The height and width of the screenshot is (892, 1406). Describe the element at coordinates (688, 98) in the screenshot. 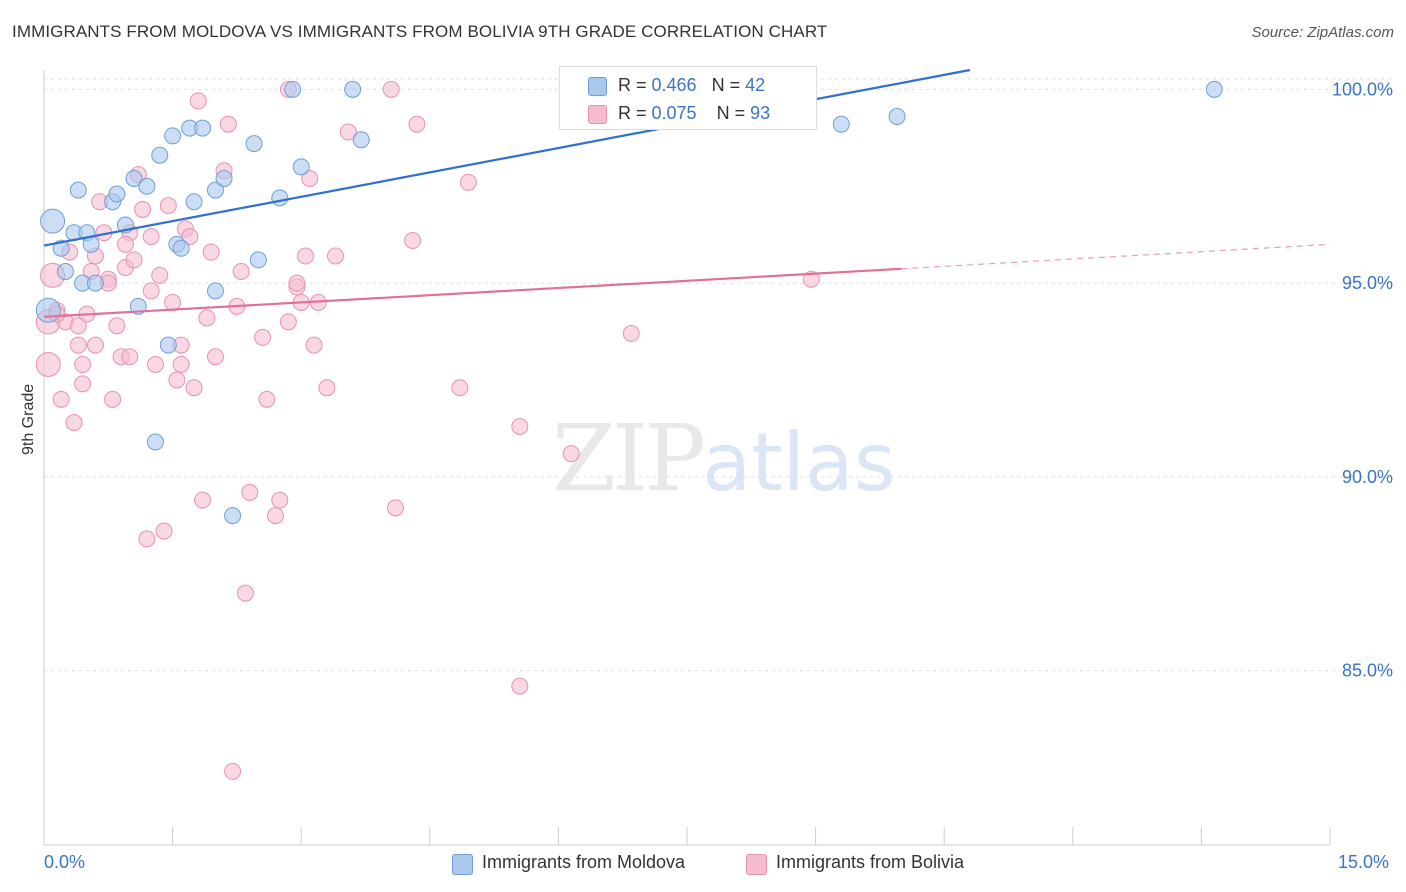

I see `stats-legend: R = 0.466 N = 42 R = 0.075 N = 93` at that location.